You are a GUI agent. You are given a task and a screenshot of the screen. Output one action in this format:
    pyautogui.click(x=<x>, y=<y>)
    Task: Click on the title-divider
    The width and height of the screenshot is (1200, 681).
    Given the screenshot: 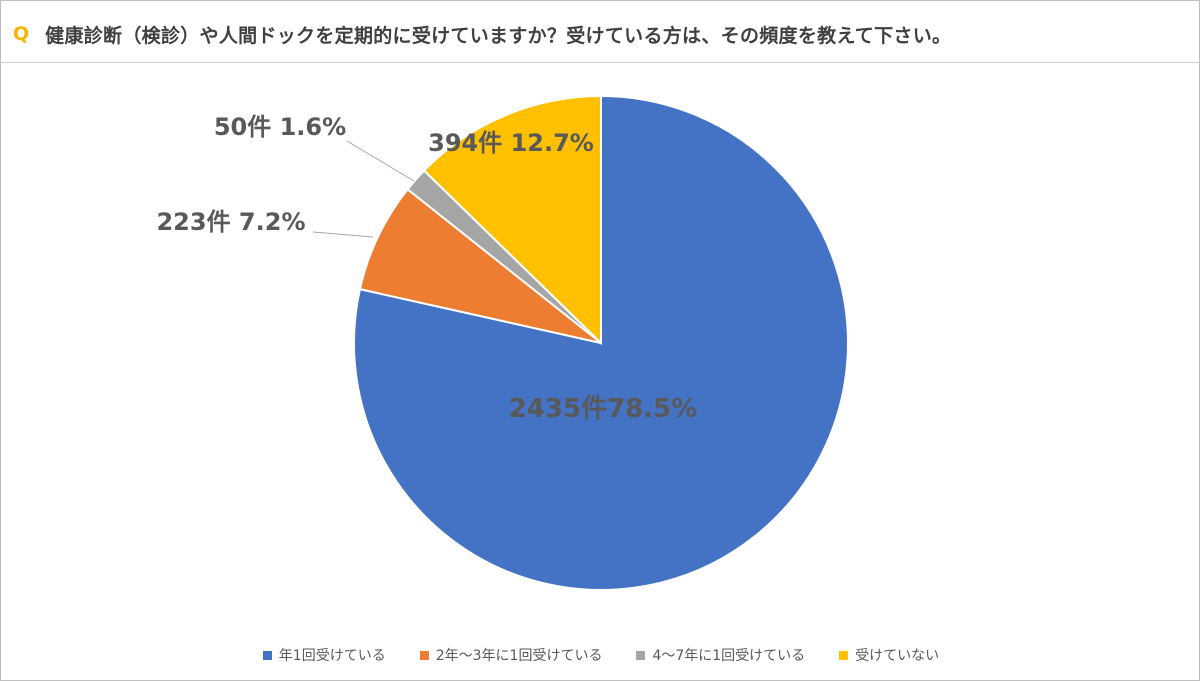 What is the action you would take?
    pyautogui.click(x=600, y=62)
    